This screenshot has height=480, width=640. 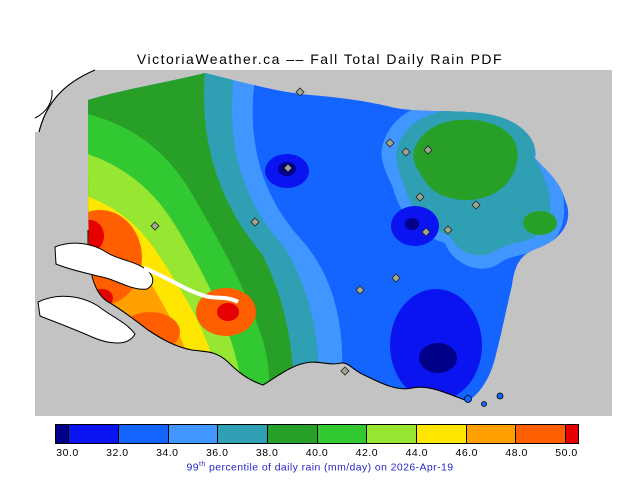 What do you see at coordinates (217, 453) in the screenshot?
I see `colorbar-tick-label: 36.0` at bounding box center [217, 453].